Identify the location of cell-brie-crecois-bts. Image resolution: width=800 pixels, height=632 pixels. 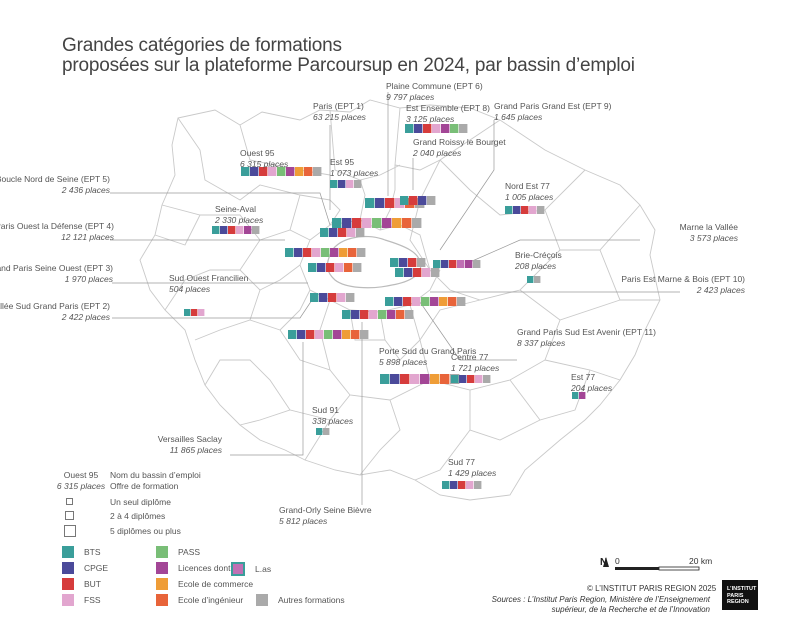
(530, 279).